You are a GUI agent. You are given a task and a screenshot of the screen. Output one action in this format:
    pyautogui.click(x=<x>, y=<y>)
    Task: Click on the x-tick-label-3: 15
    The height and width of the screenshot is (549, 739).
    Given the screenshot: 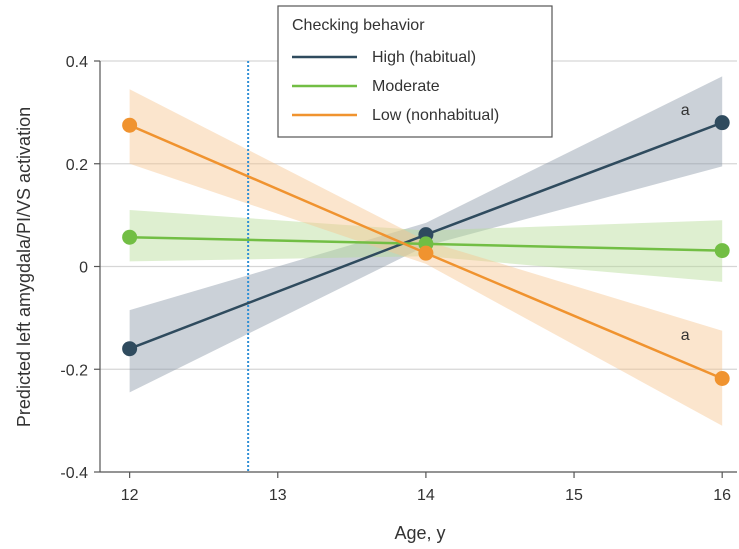 What is the action you would take?
    pyautogui.click(x=574, y=495)
    